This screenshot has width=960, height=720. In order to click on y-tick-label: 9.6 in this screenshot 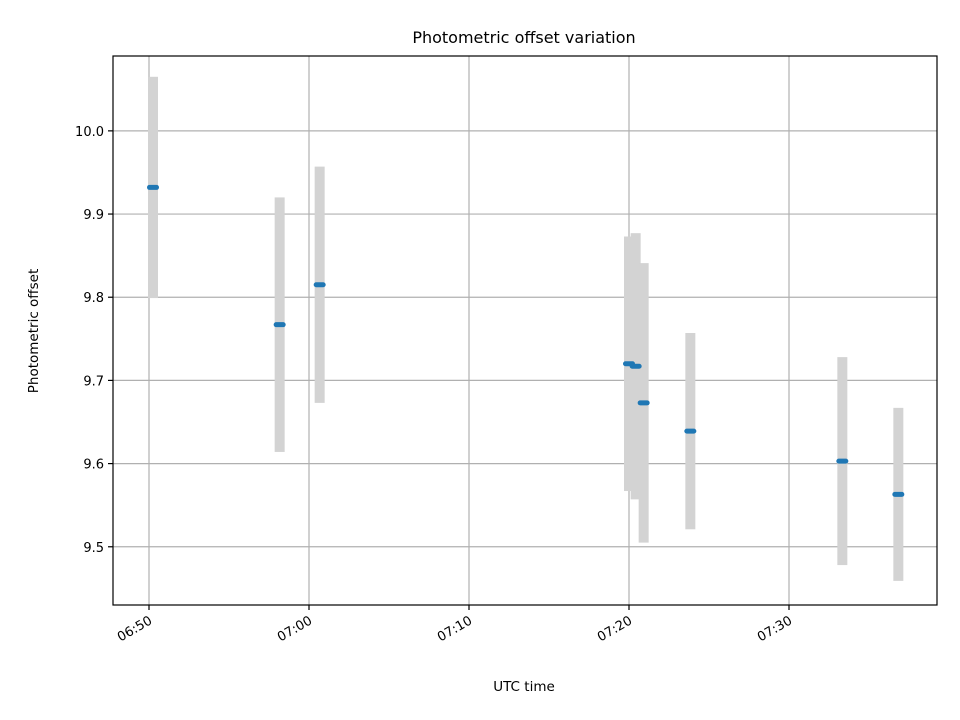, I will do `click(93, 465)`.